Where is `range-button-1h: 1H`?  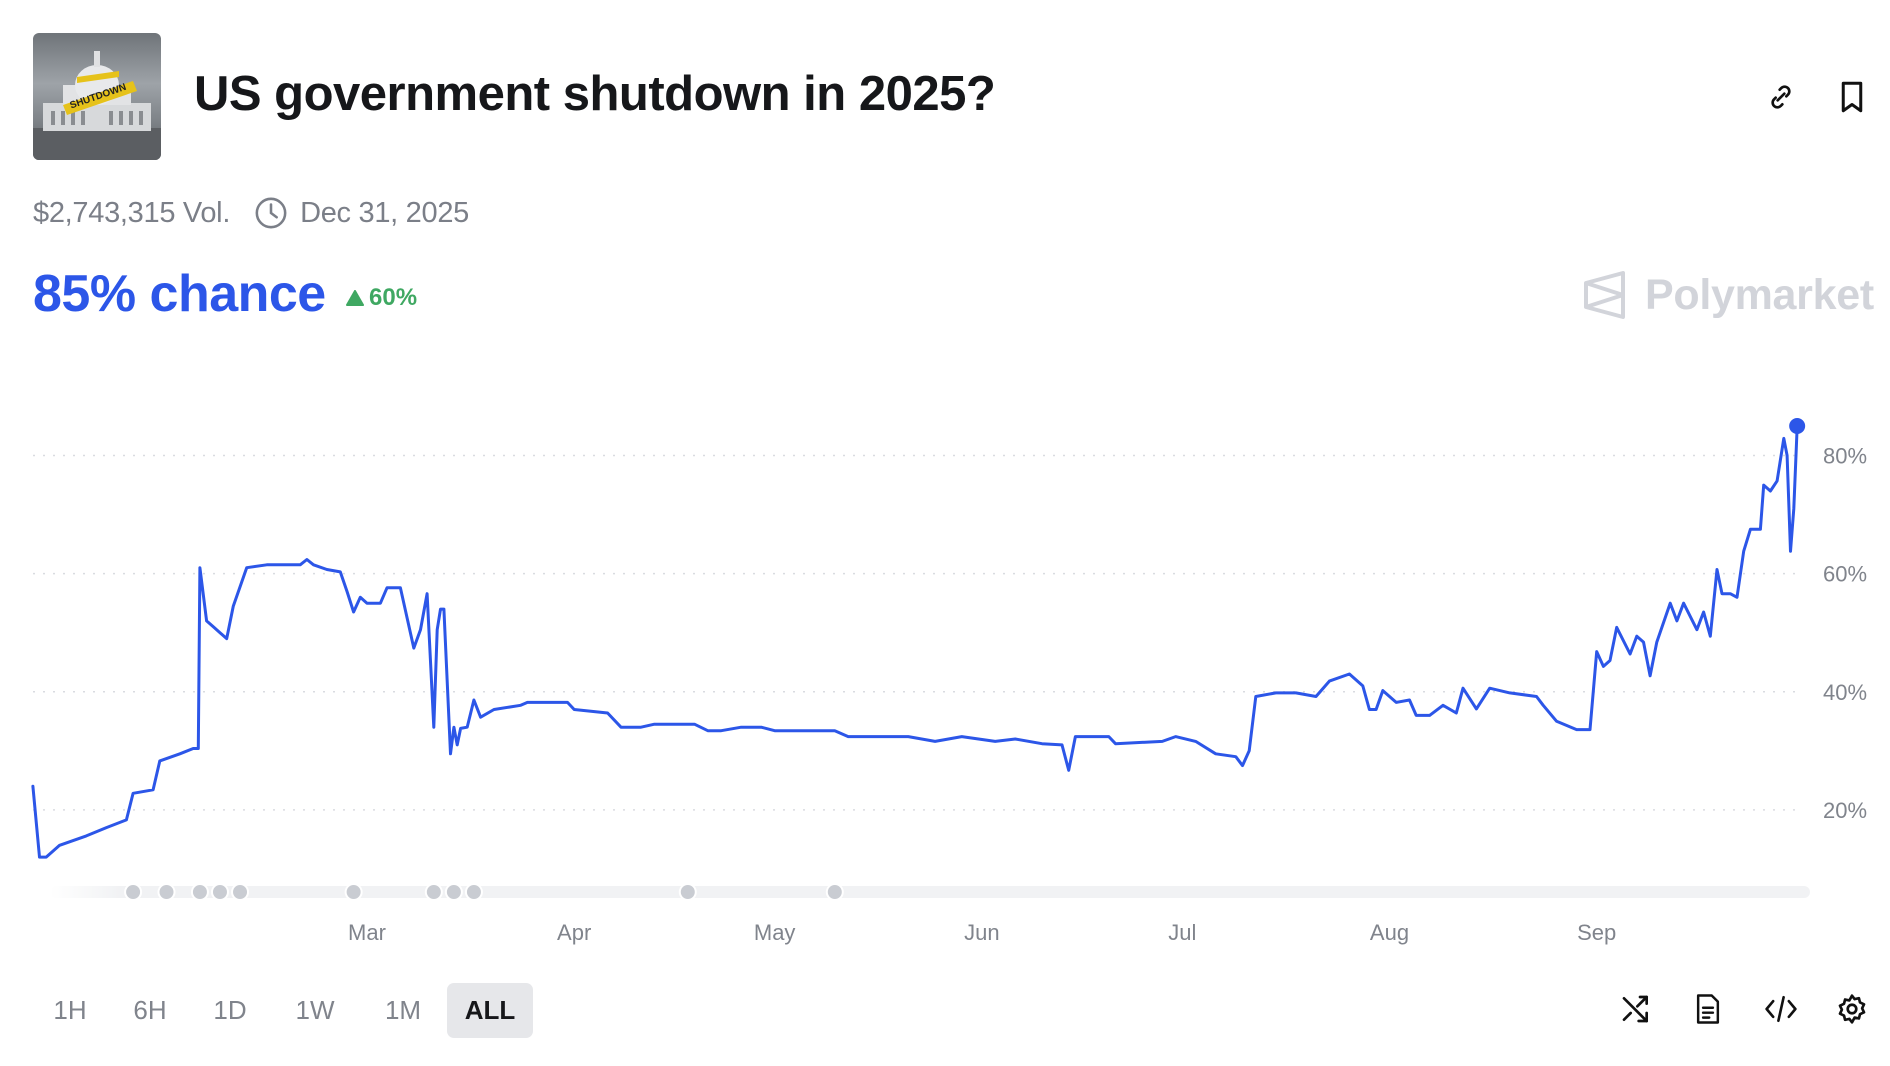
range-button-1h: 1H is located at coordinates (70, 1010).